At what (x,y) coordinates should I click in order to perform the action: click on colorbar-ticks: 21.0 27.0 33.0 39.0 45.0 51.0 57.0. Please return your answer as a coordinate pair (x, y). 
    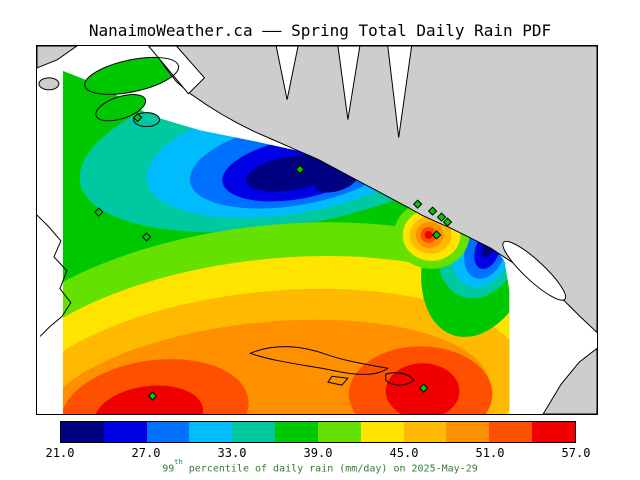
    Looking at the image, I should click on (318, 453).